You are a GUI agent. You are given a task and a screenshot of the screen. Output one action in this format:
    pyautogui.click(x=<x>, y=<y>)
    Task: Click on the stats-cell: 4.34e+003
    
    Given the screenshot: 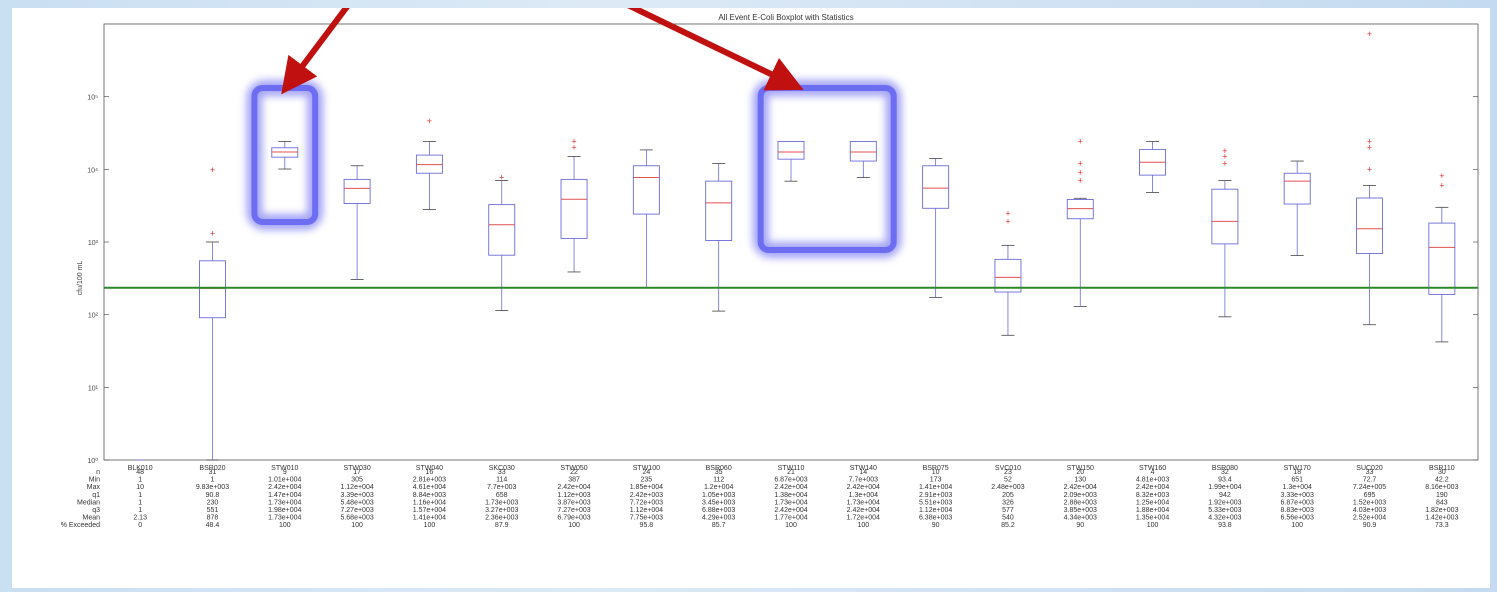 What is the action you would take?
    pyautogui.click(x=1080, y=518)
    